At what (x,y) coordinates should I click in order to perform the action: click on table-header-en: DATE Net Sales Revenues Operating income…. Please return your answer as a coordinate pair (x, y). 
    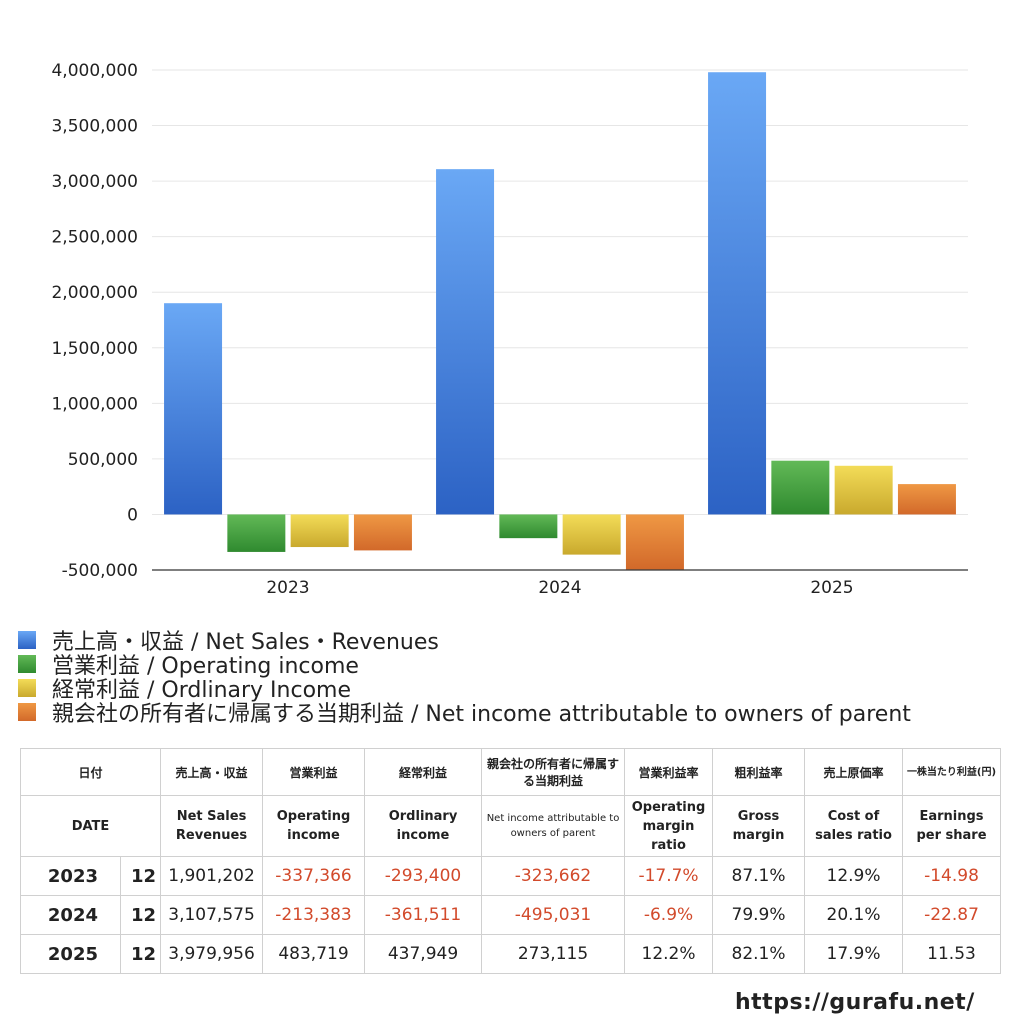
    Looking at the image, I should click on (510, 826).